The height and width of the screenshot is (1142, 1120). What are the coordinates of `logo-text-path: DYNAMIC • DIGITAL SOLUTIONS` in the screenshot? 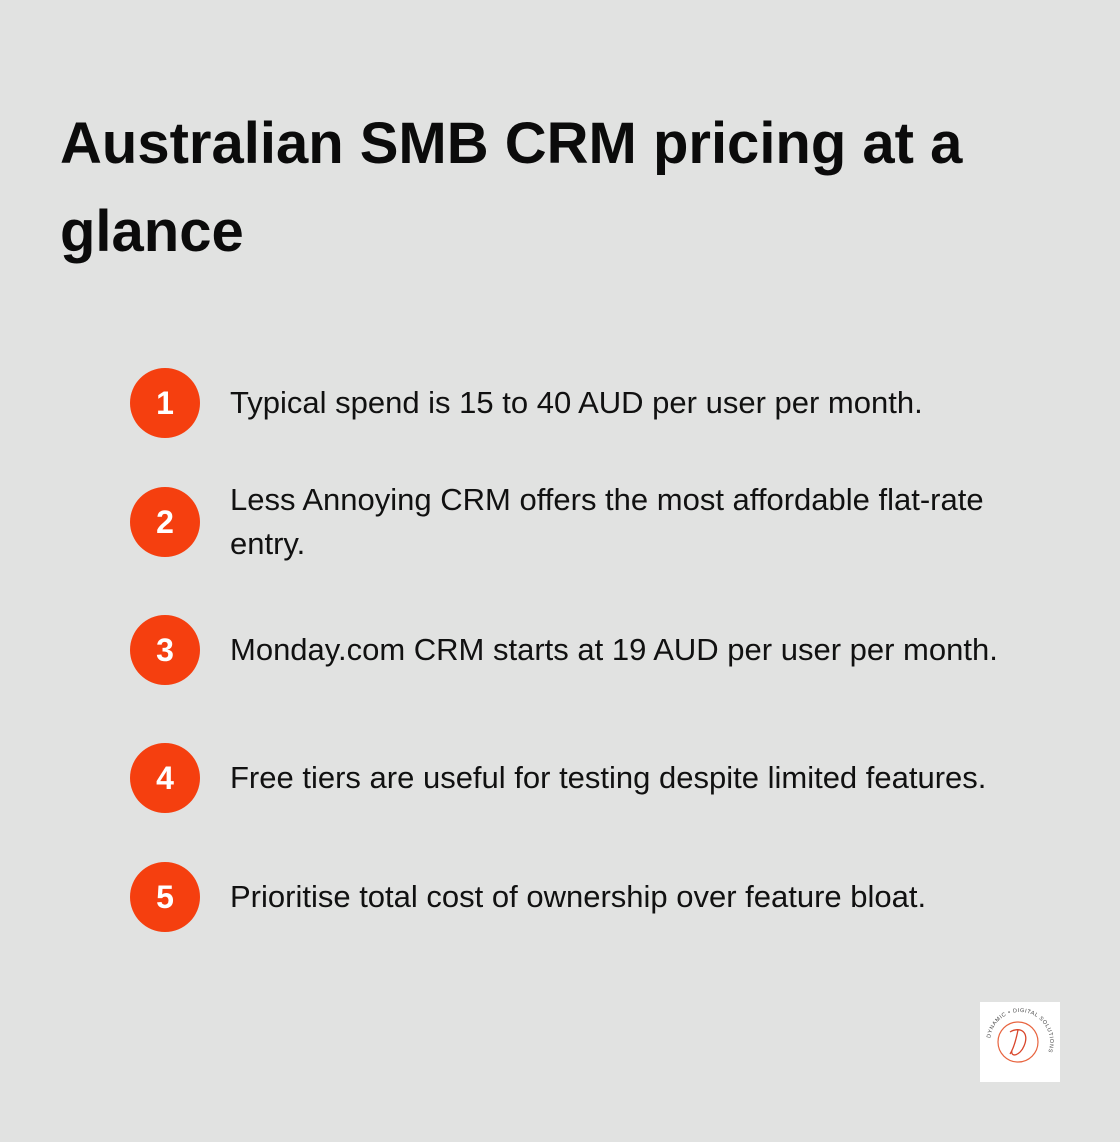 It's located at (1019, 1031).